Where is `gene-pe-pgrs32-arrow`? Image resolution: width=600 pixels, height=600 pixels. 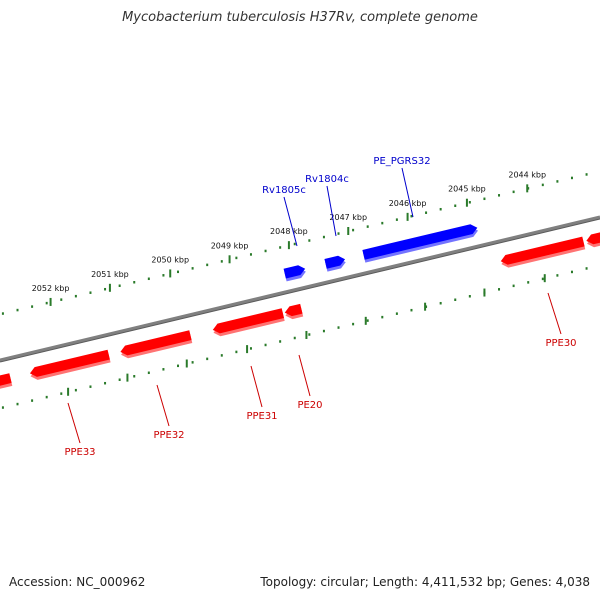 gene-pe-pgrs32-arrow is located at coordinates (420, 242).